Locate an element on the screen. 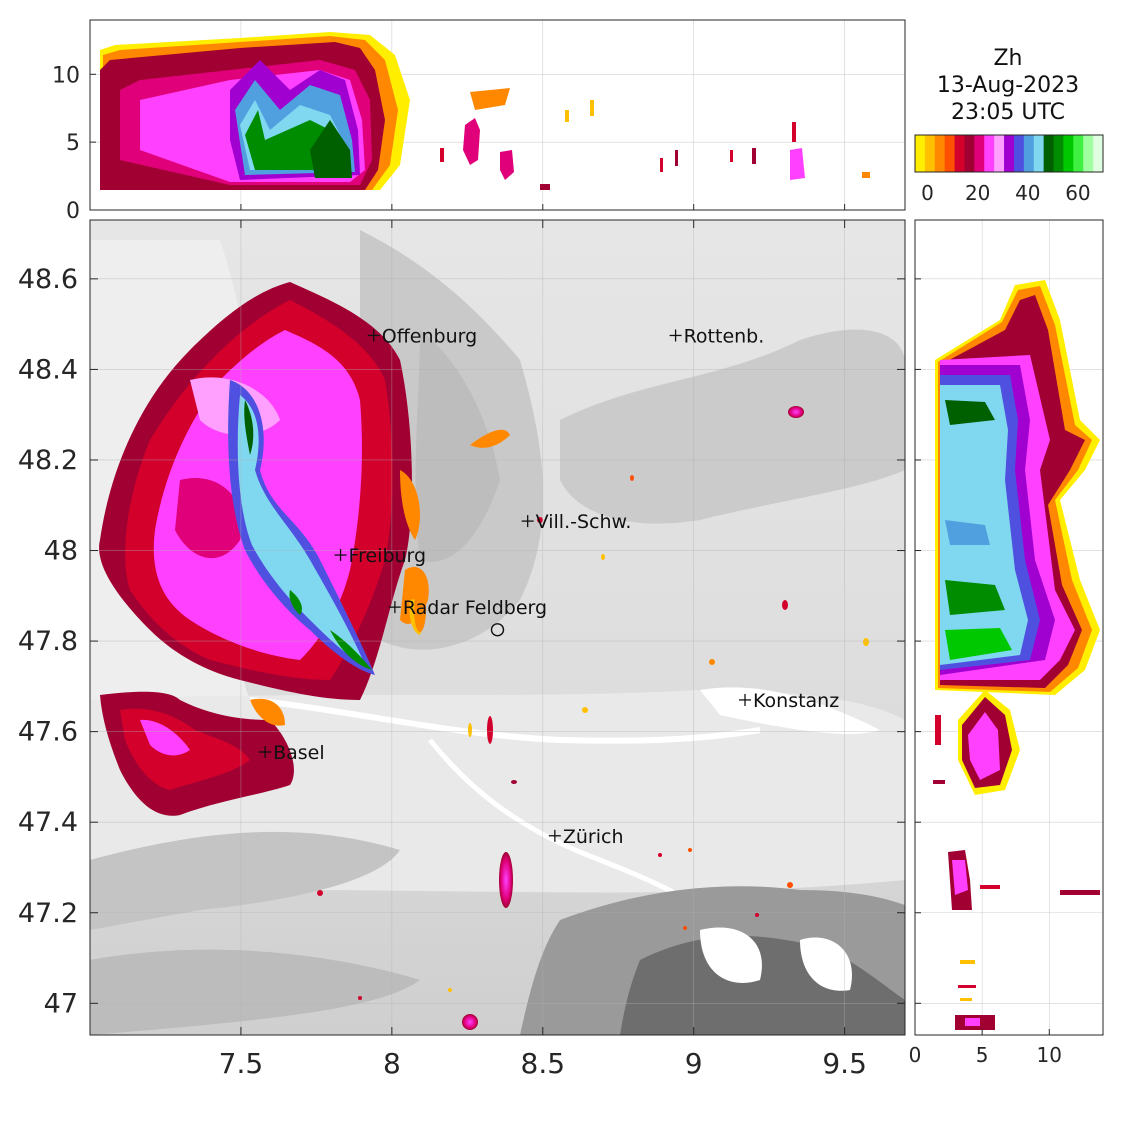 This screenshot has width=1125, height=1125. lon-tick-label: 7.5 is located at coordinates (241, 1063).